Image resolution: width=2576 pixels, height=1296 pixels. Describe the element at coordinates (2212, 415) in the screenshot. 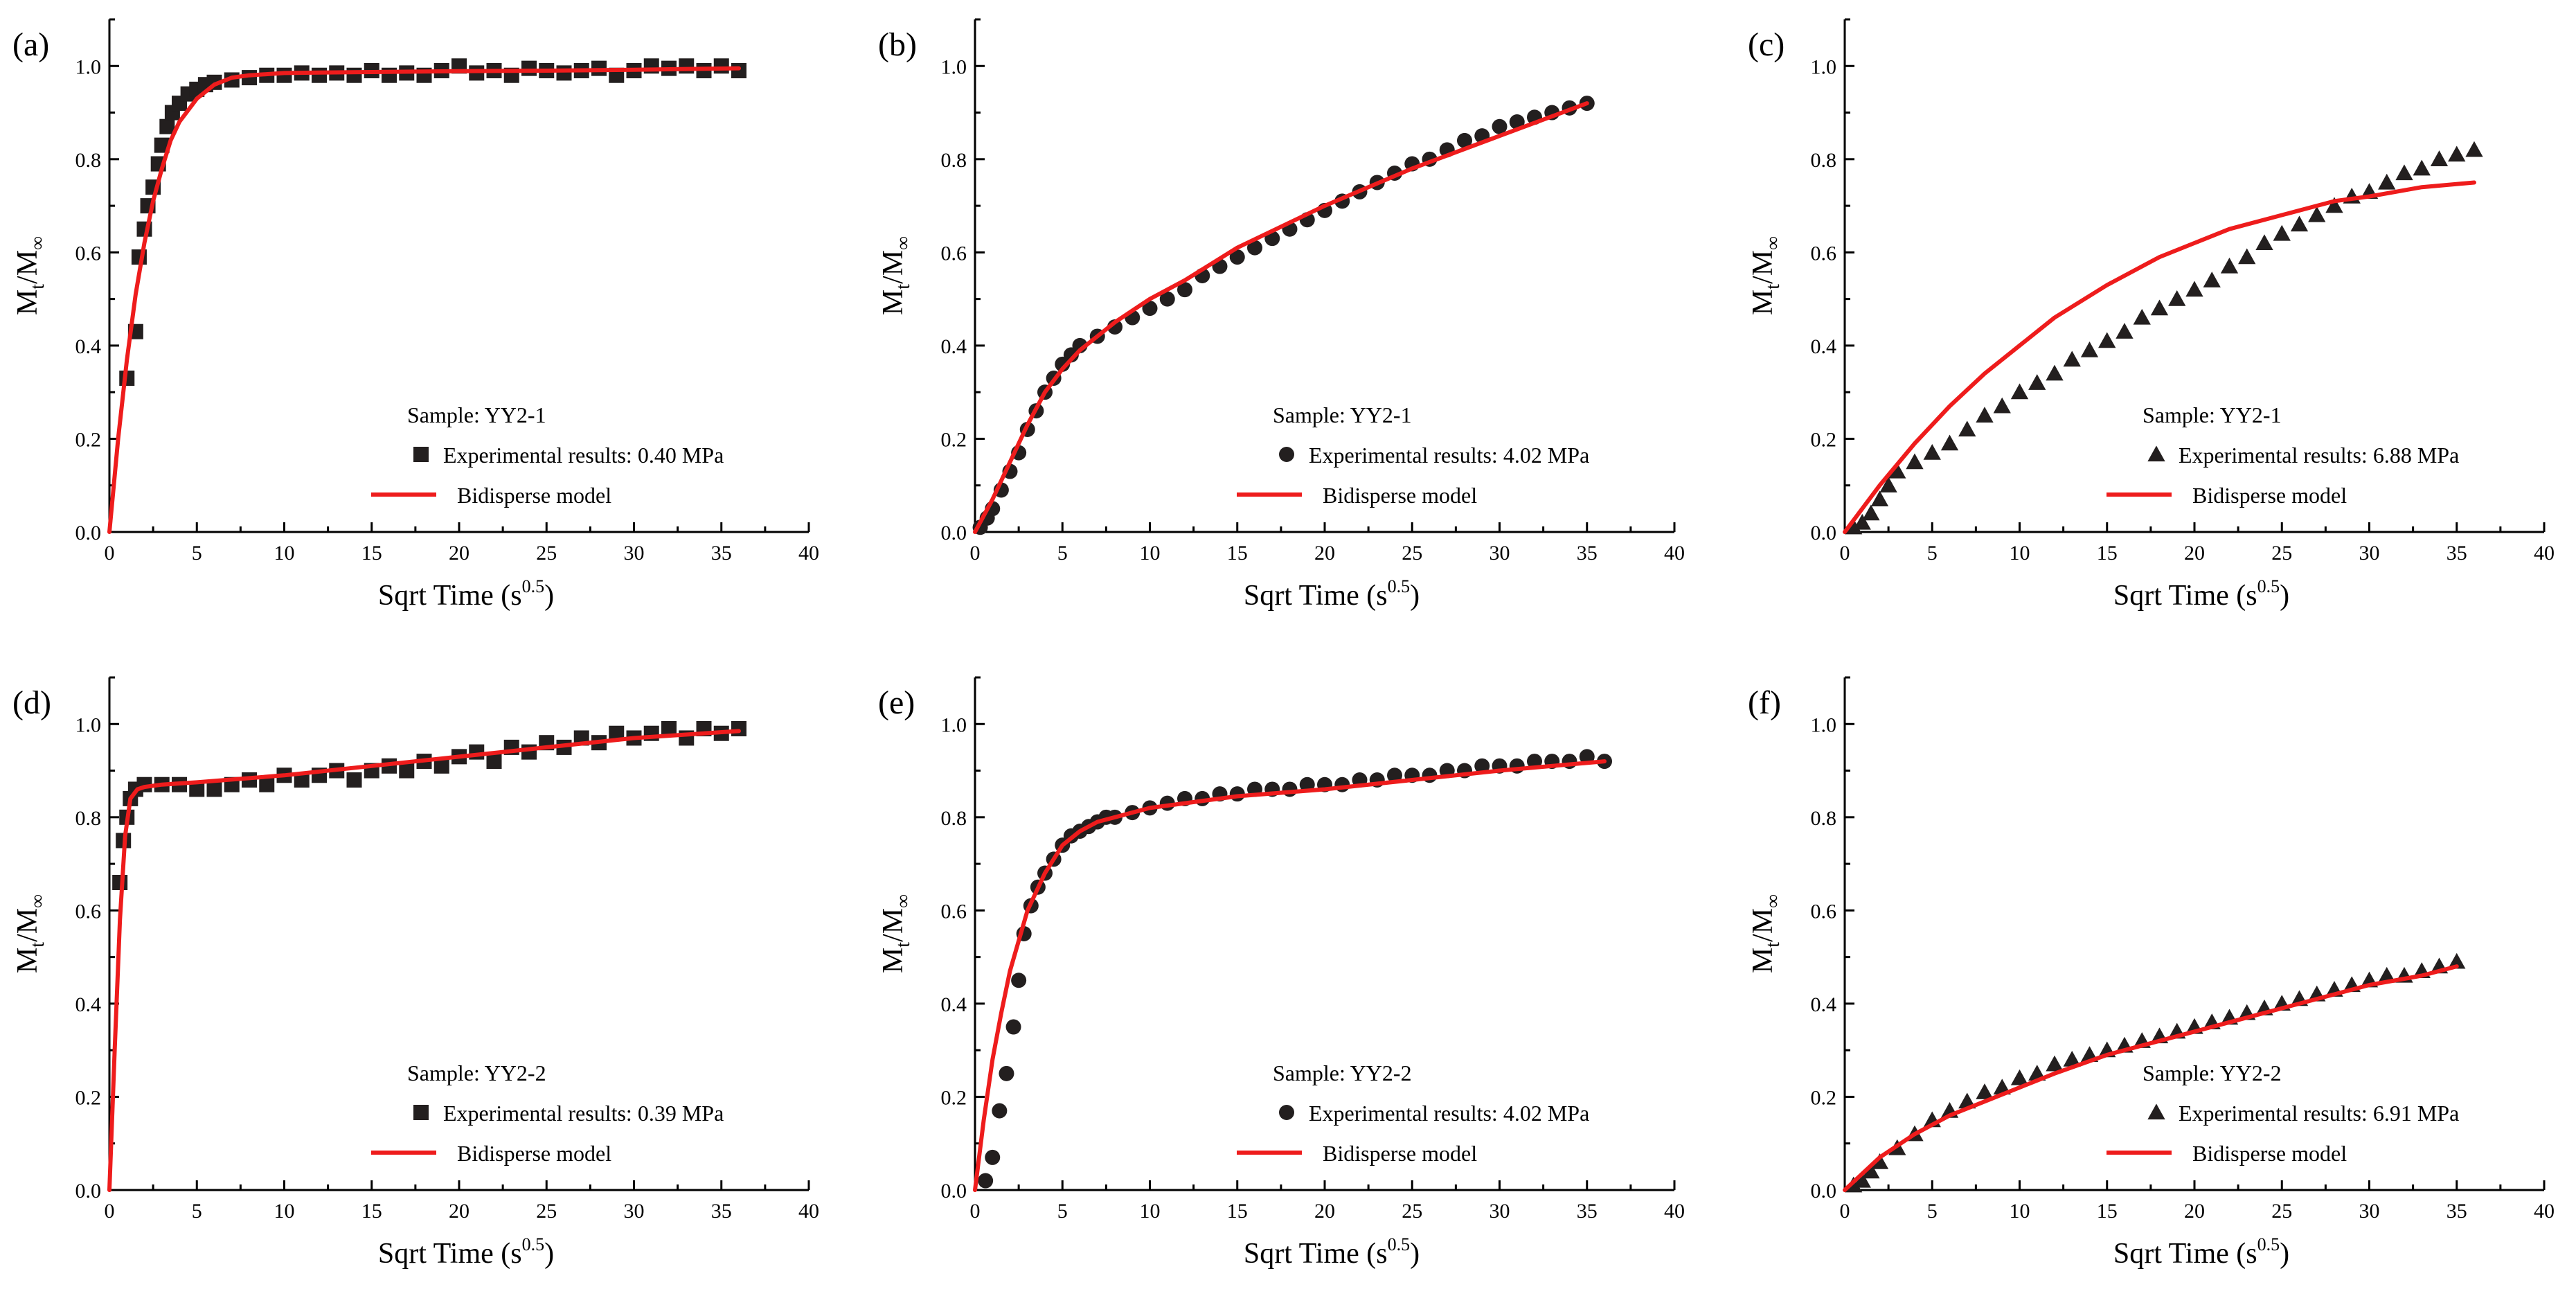

I see `legend-sample: Sample: YY2-1` at that location.